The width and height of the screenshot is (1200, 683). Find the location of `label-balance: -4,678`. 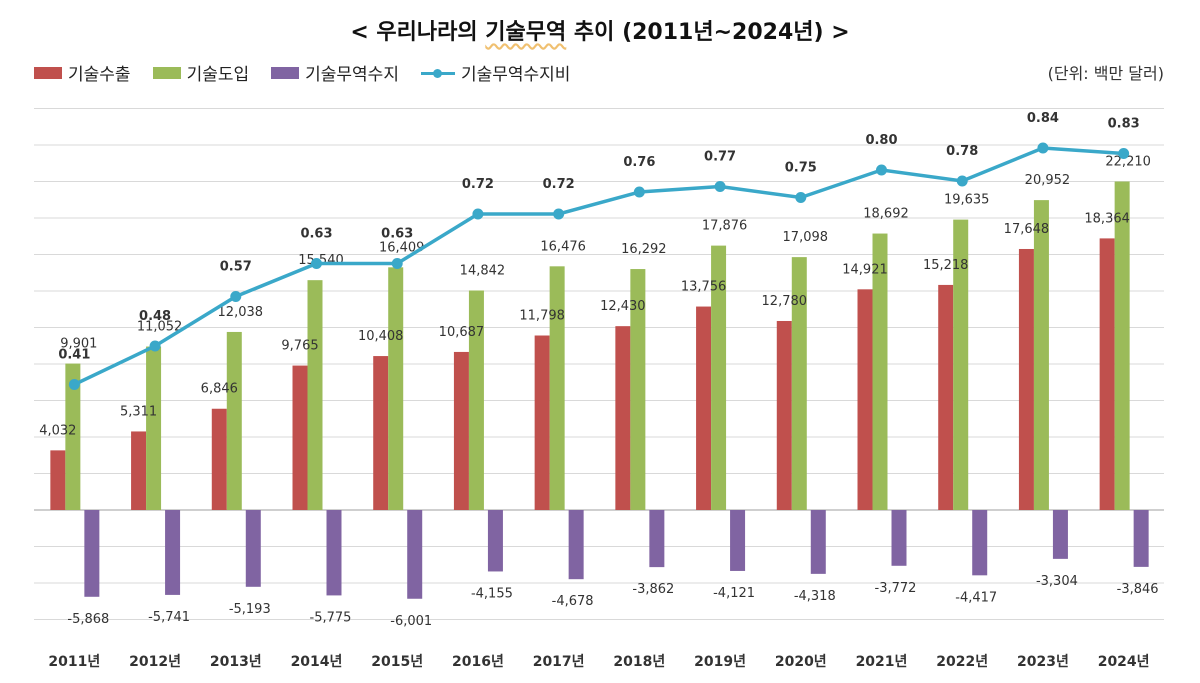

label-balance: -4,678 is located at coordinates (573, 601).